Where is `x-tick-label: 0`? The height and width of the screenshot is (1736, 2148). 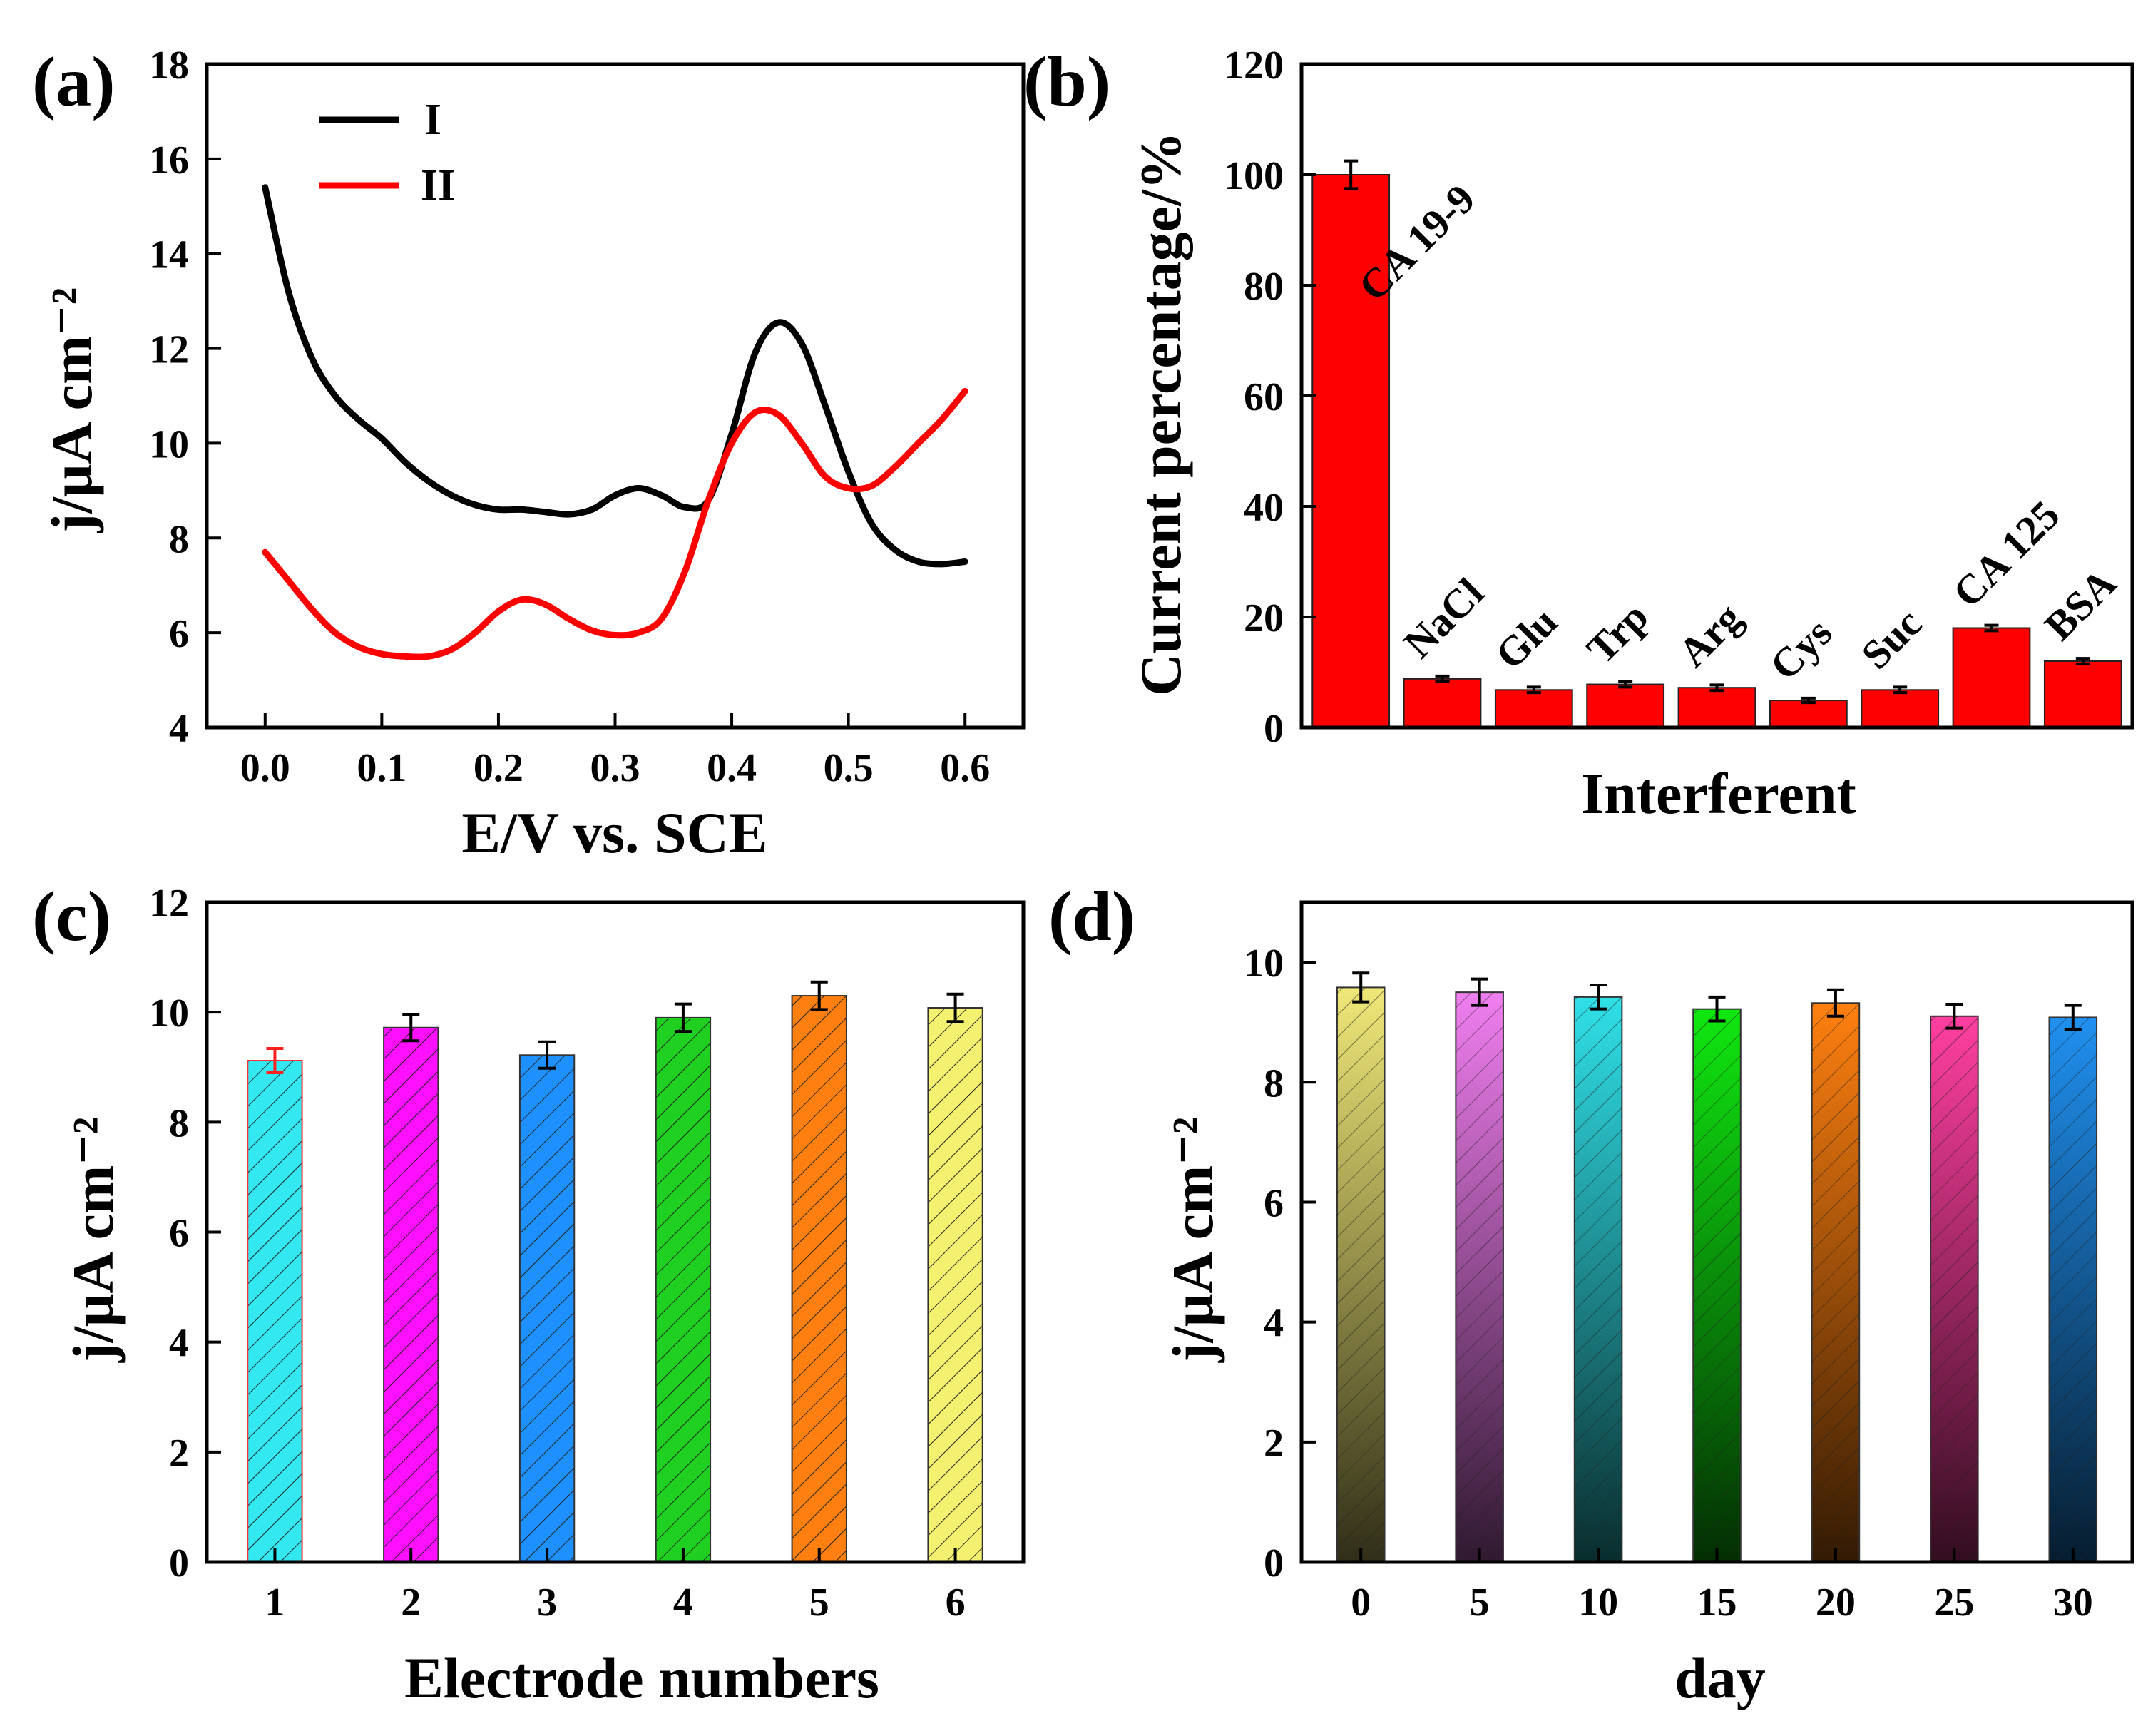
x-tick-label: 0 is located at coordinates (1361, 1603).